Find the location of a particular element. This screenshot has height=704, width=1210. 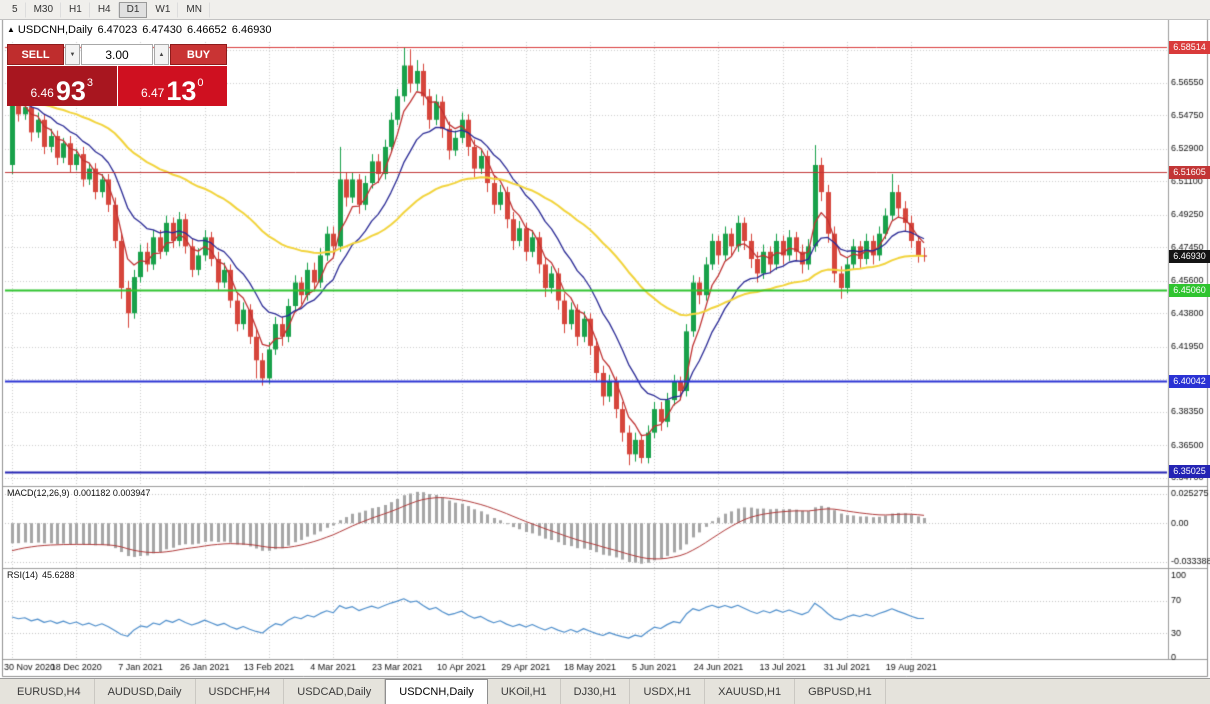

ohlc-high-value: 6.47430 is located at coordinates (162, 30).